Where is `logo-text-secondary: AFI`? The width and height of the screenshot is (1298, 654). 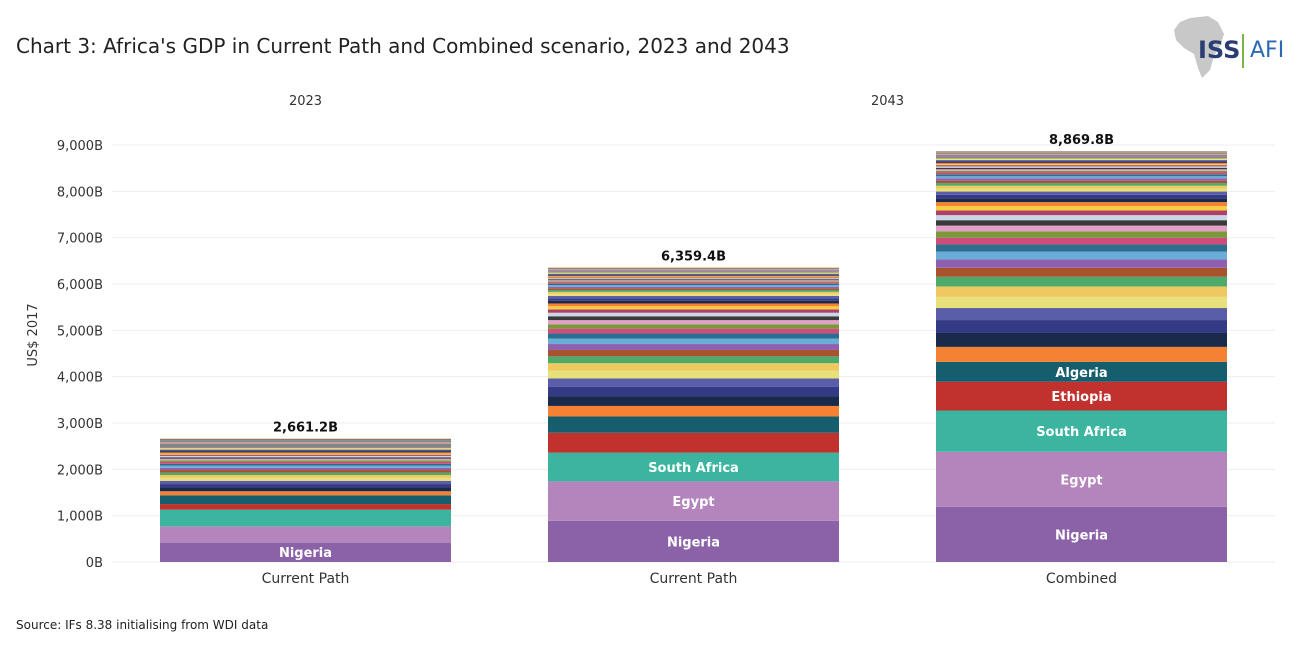 logo-text-secondary: AFI is located at coordinates (1267, 50).